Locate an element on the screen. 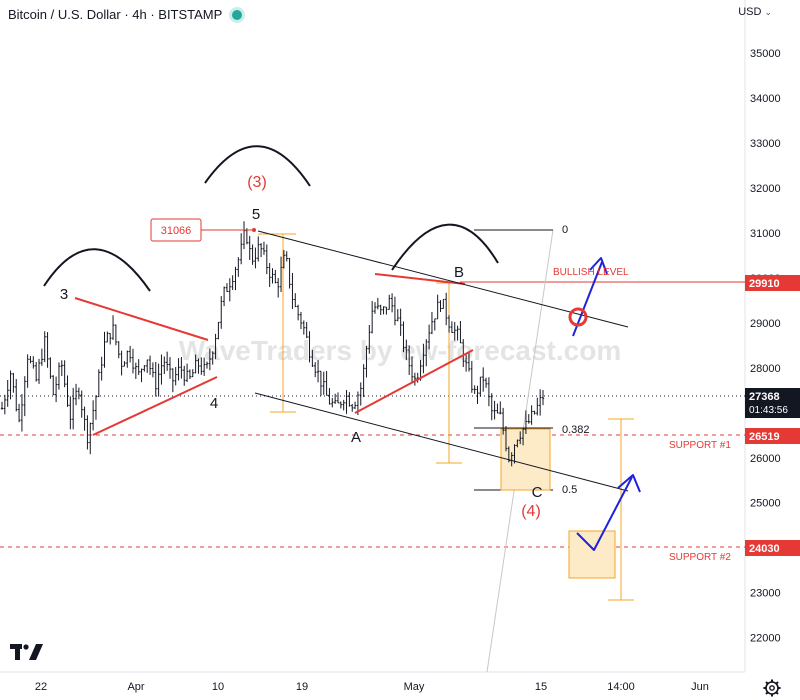 The width and height of the screenshot is (800, 700). gear-icon is located at coordinates (772, 688).